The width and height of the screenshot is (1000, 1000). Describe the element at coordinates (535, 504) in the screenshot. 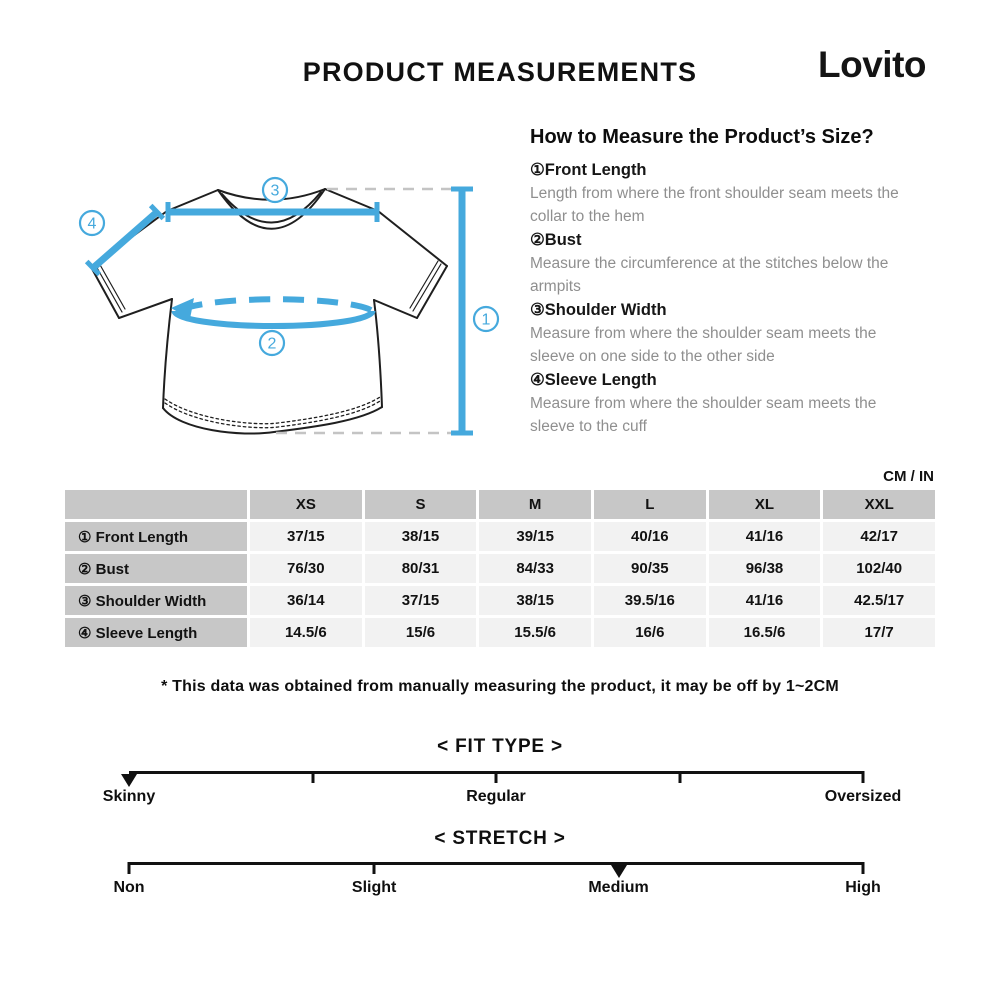

I see `table-col-header: M` at that location.